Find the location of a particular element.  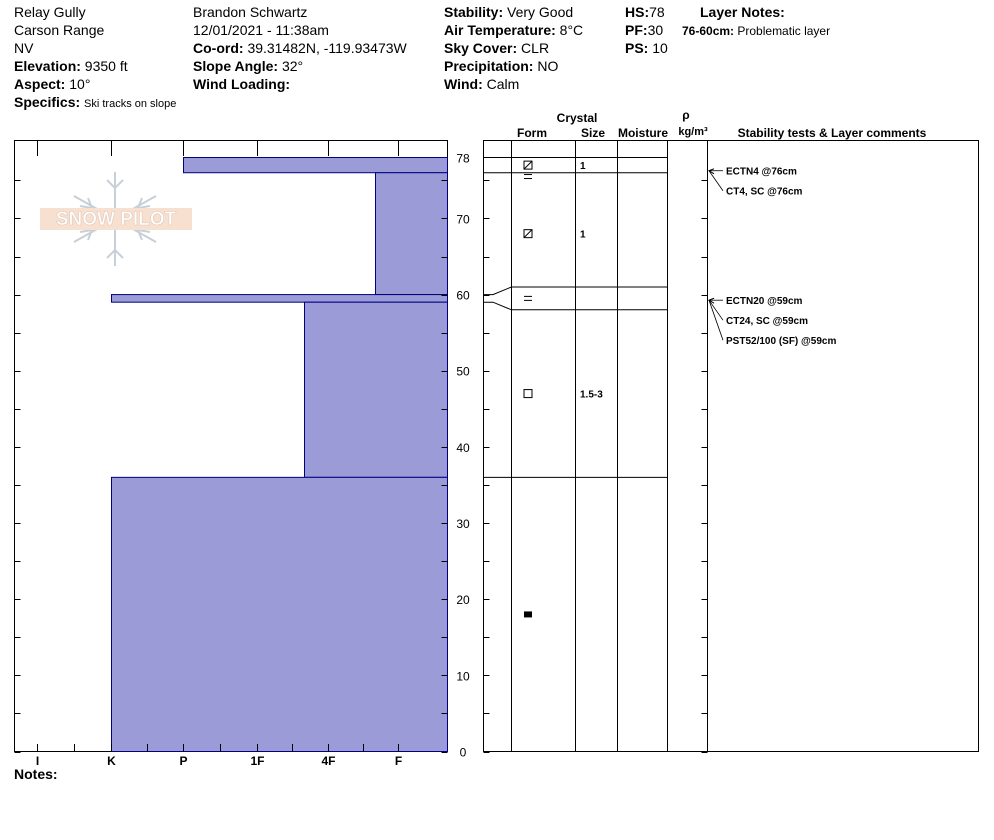

snowpilot-watermark: SNOW PILOT is located at coordinates (116, 219).